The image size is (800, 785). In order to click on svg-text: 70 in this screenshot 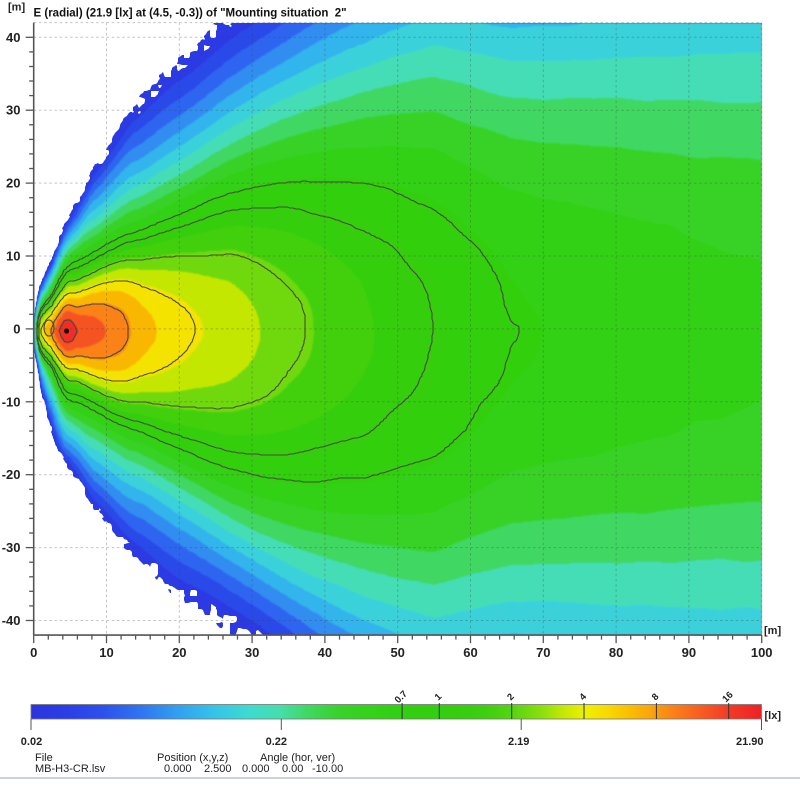, I will do `click(543, 652)`.